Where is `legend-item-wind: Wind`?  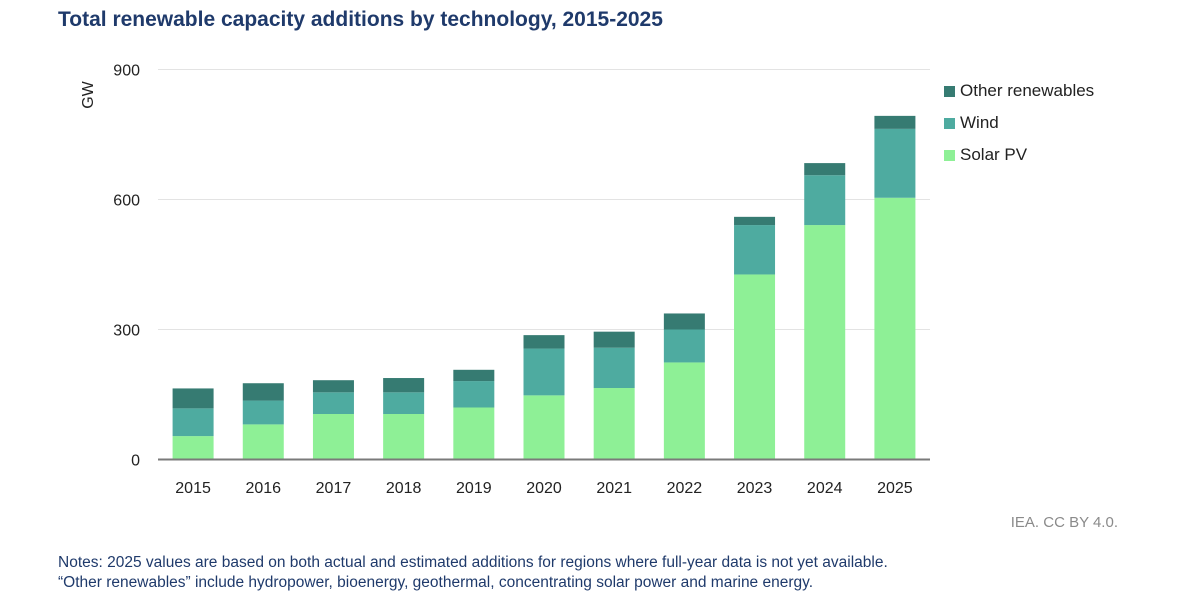 legend-item-wind: Wind is located at coordinates (1019, 123).